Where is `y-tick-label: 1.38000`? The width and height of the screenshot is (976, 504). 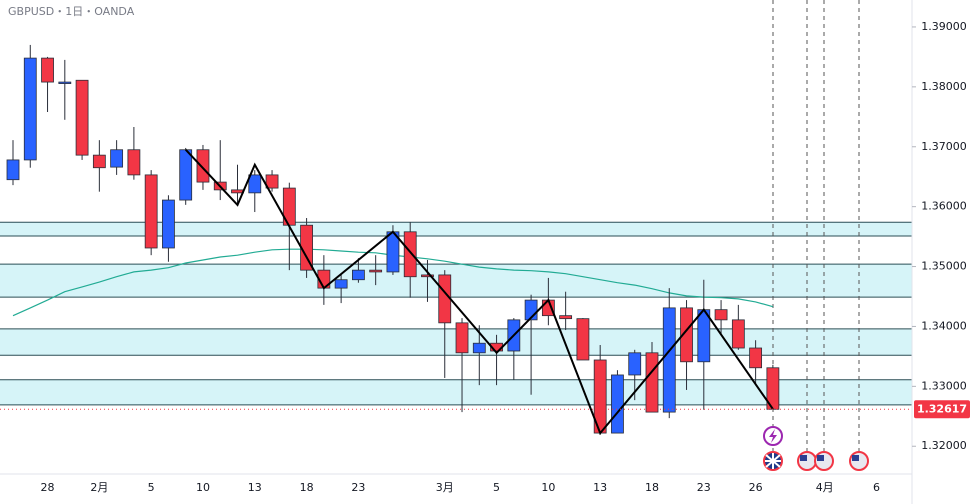 y-tick-label: 1.38000 is located at coordinates (944, 86).